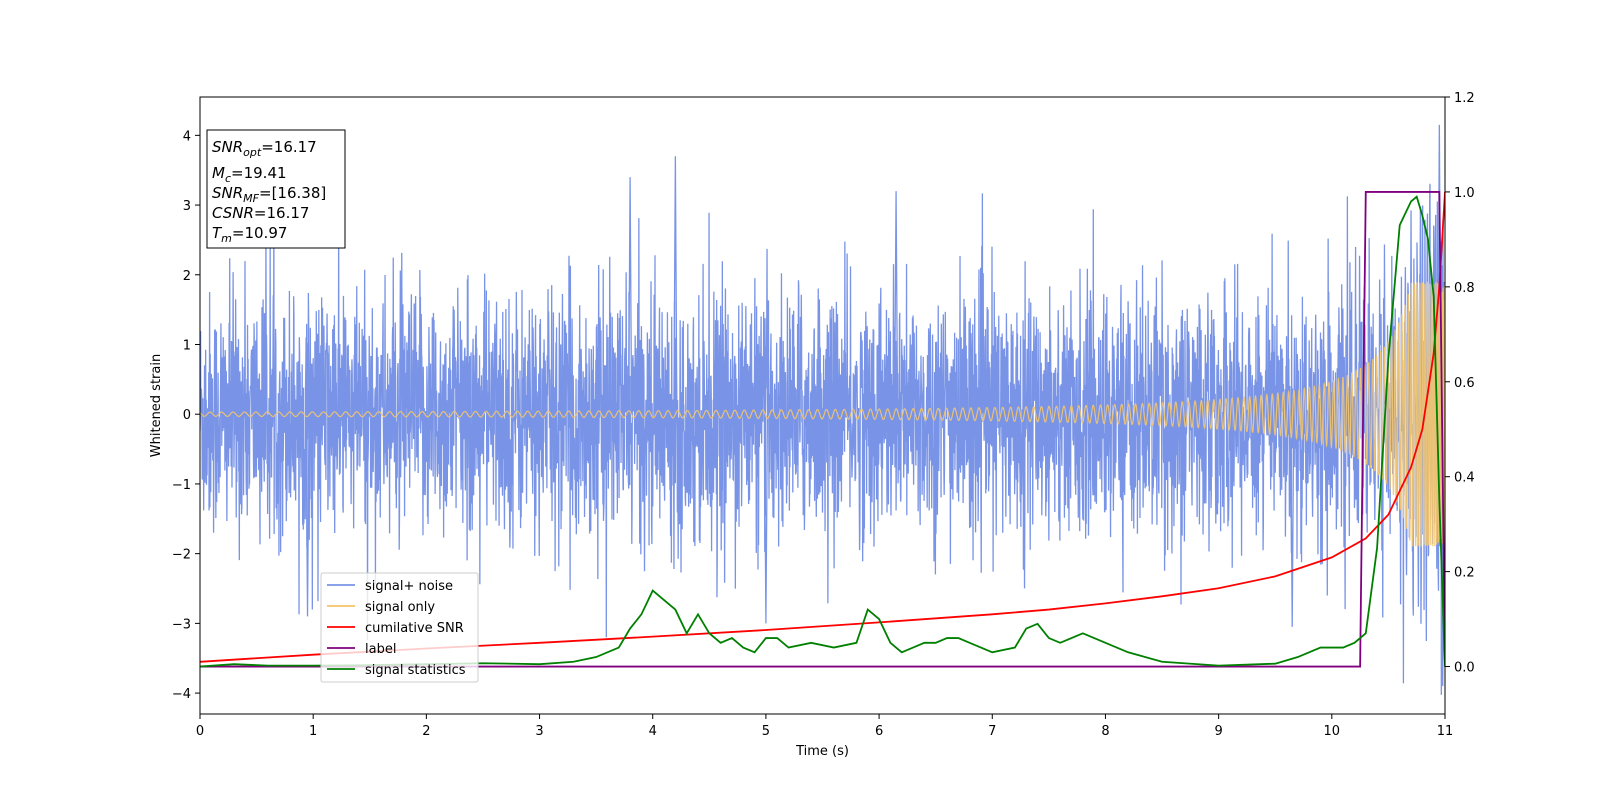  I want to click on x-axis: 0 1 2 3 4 5 6 7 8 9 10 11, so click(824, 726).